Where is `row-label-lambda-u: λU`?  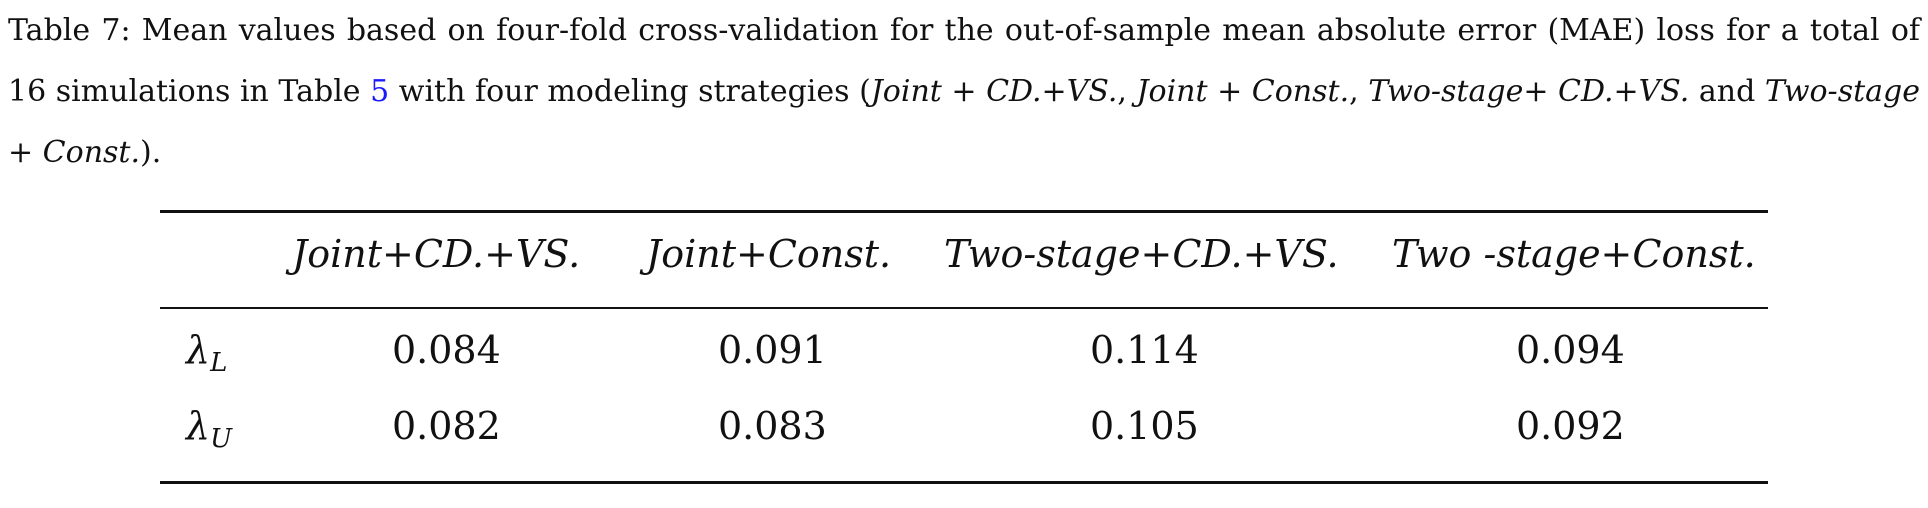
row-label-lambda-u: λU is located at coordinates (209, 429).